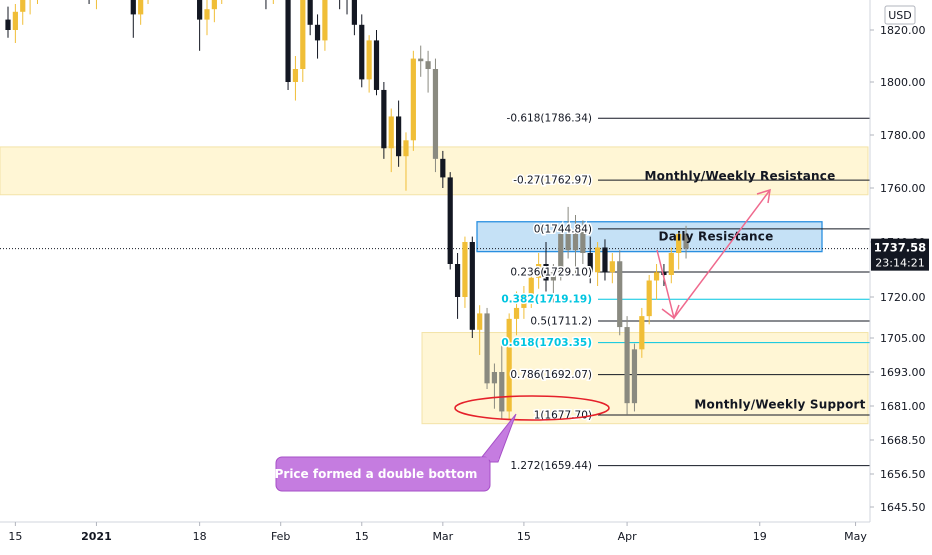 This screenshot has width=932, height=555. Describe the element at coordinates (546, 300) in the screenshot. I see `fib-label-4: 0.382(1719.19)` at that location.